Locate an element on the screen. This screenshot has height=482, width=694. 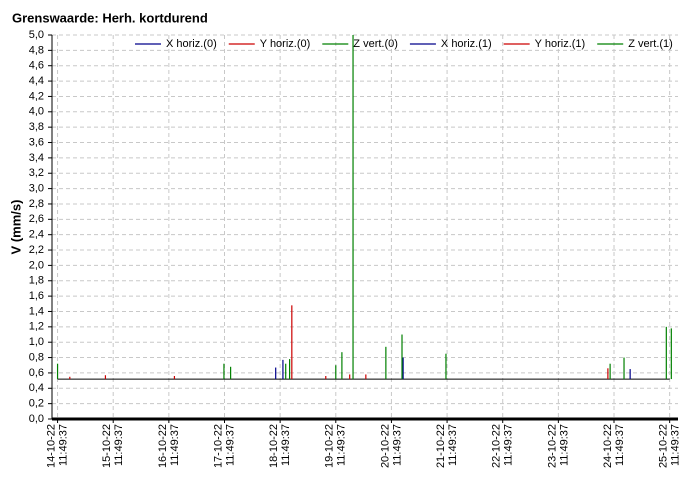
x-tick-label: 16-10-22 is located at coordinates (163, 446).